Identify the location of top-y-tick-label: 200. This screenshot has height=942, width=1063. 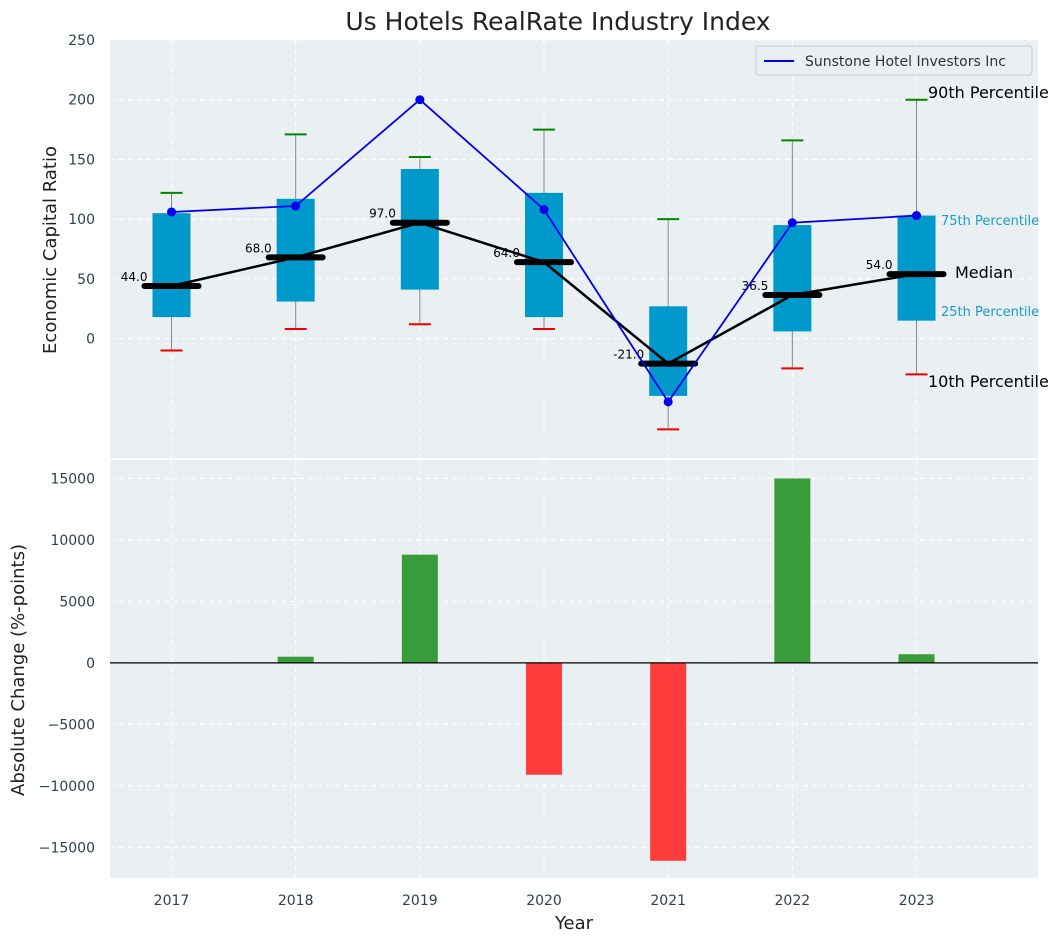
(81, 101).